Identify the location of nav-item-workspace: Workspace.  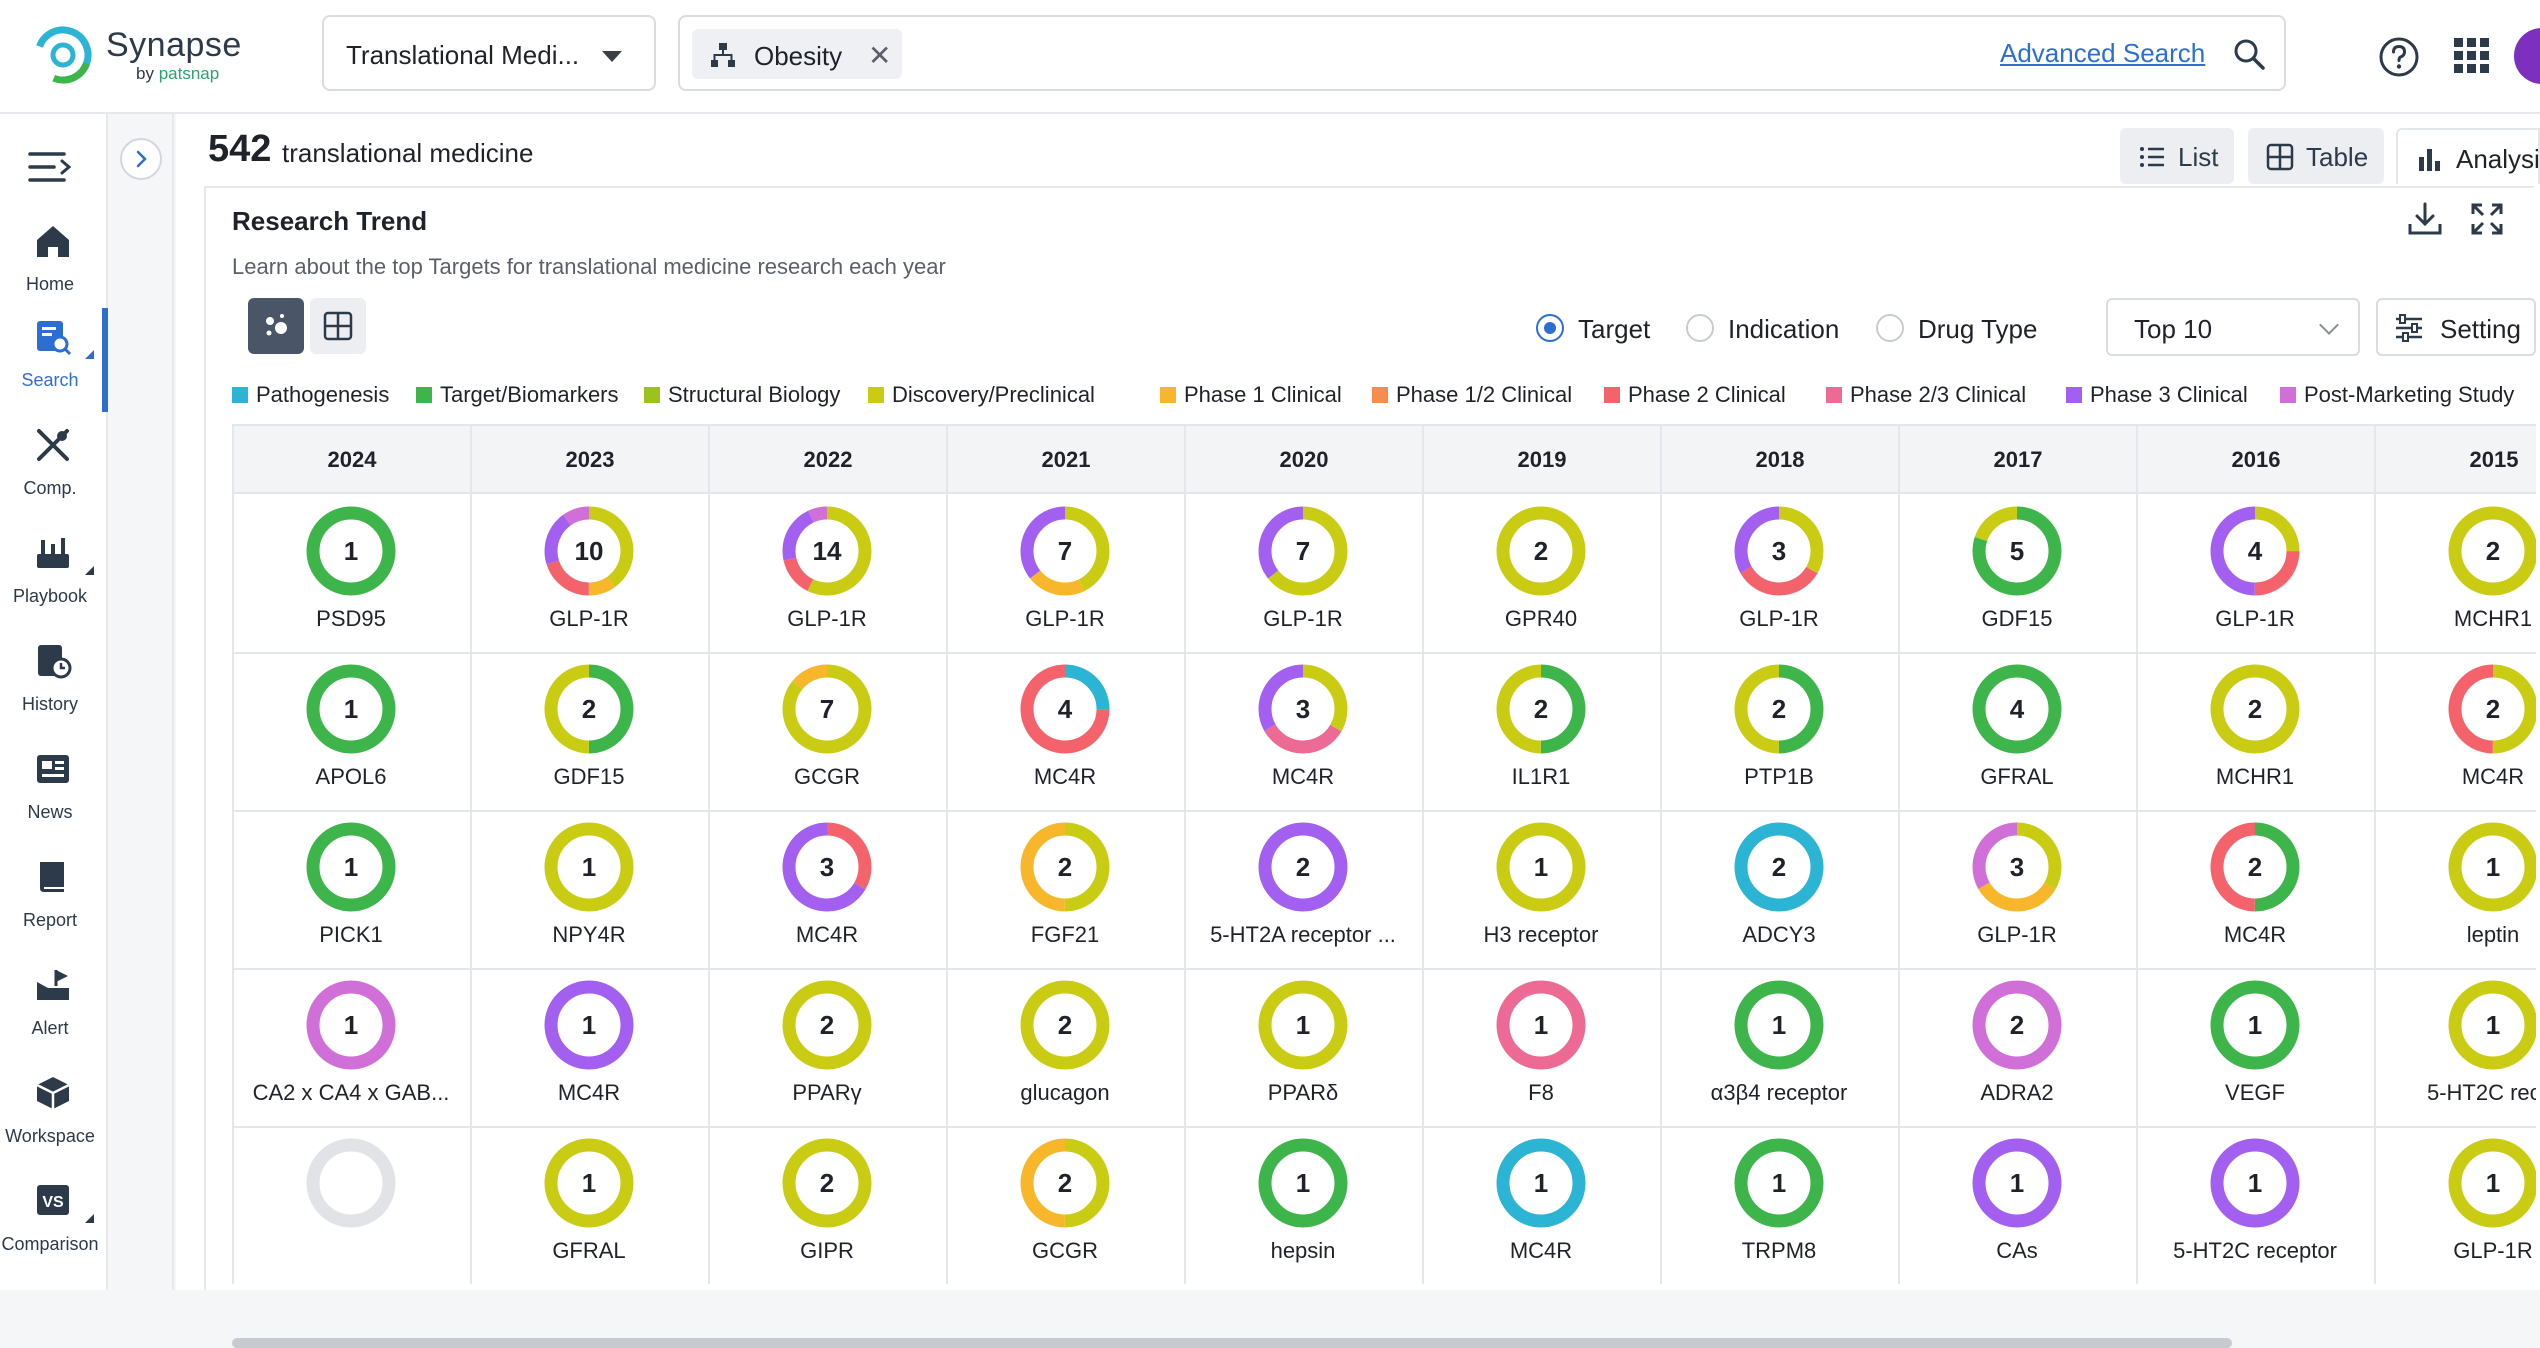
(54, 1116).